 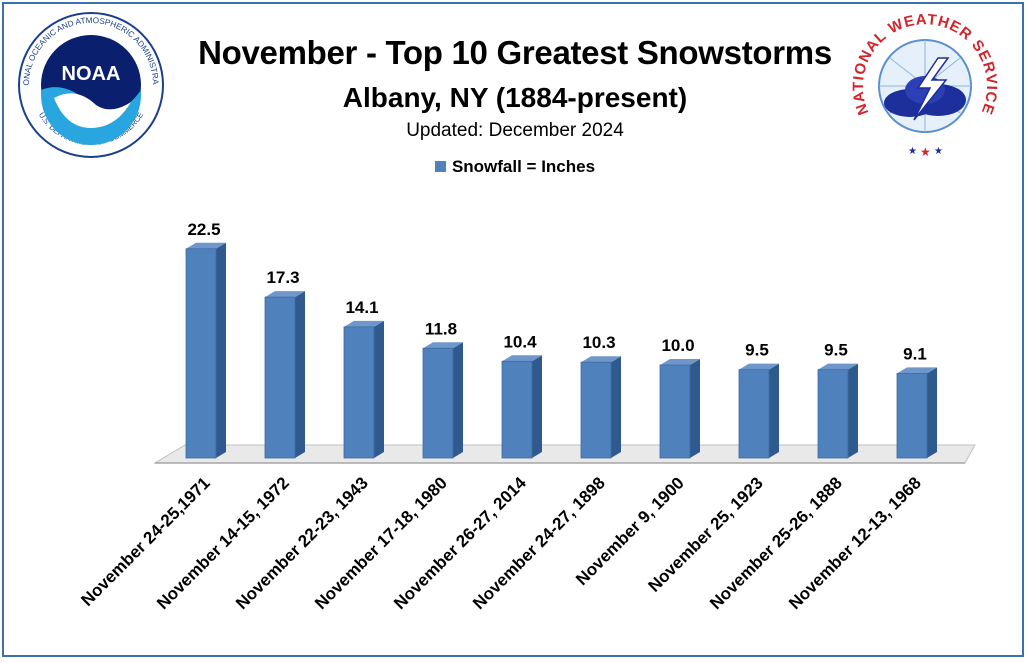 What do you see at coordinates (677, 345) in the screenshot?
I see `data-label: 10.0` at bounding box center [677, 345].